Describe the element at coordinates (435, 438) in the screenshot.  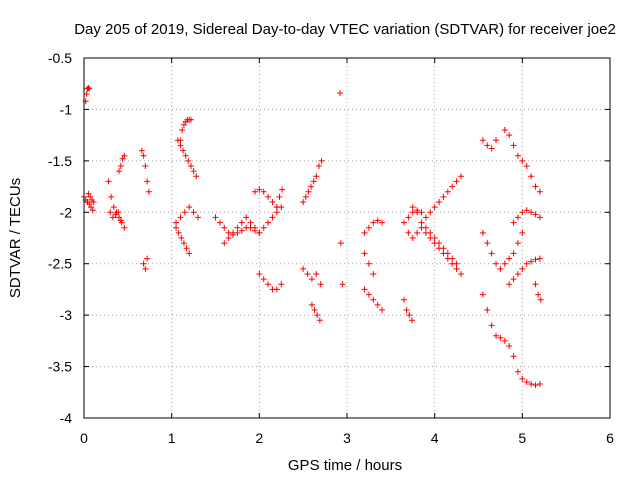
I see `x-tick-label: 4` at that location.